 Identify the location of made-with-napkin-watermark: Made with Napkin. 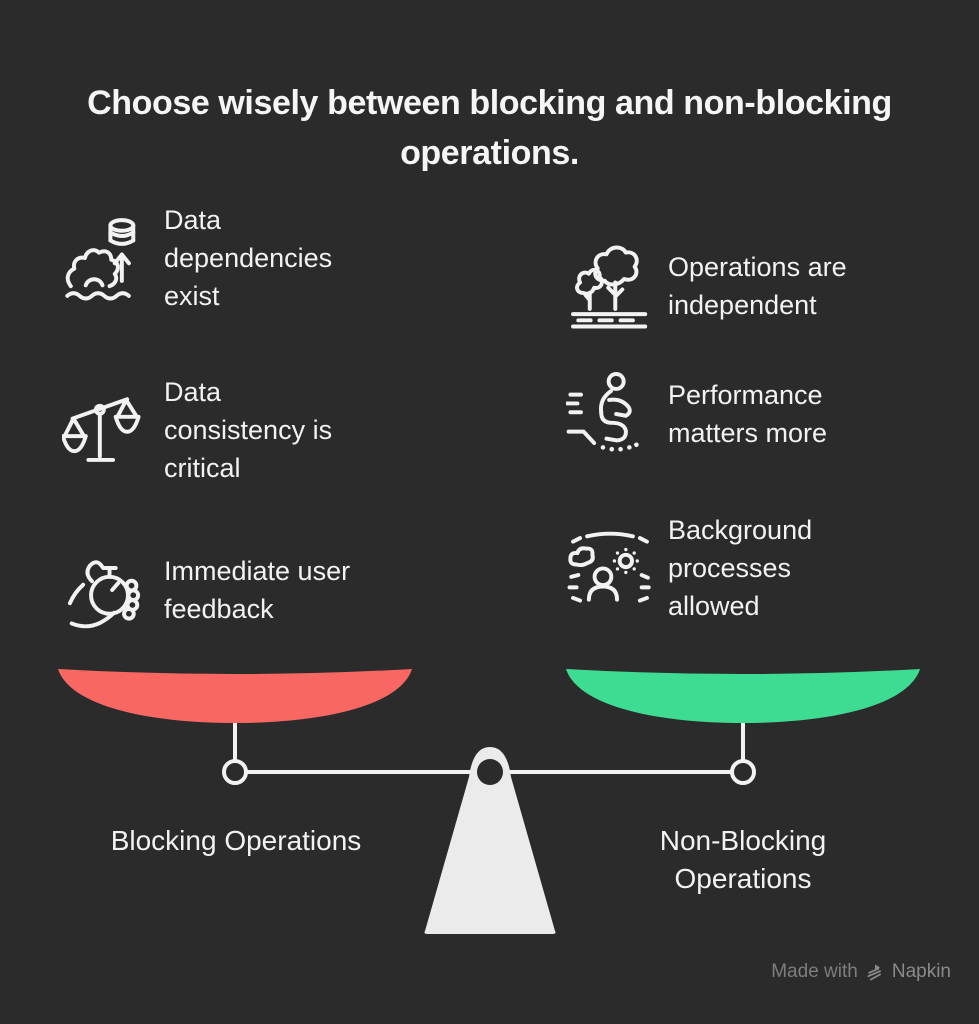
(861, 972).